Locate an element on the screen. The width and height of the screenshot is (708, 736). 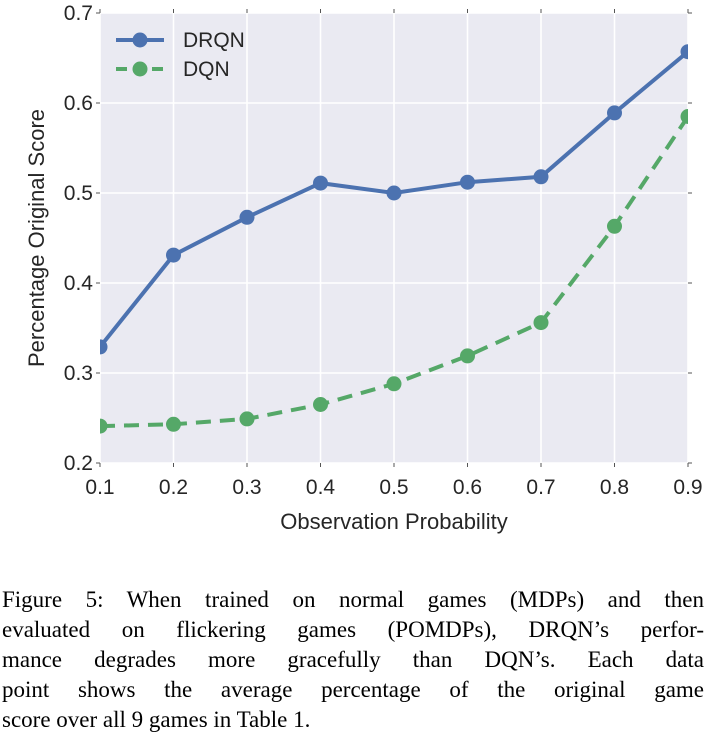
x-tick-label: 0.2 is located at coordinates (173, 487).